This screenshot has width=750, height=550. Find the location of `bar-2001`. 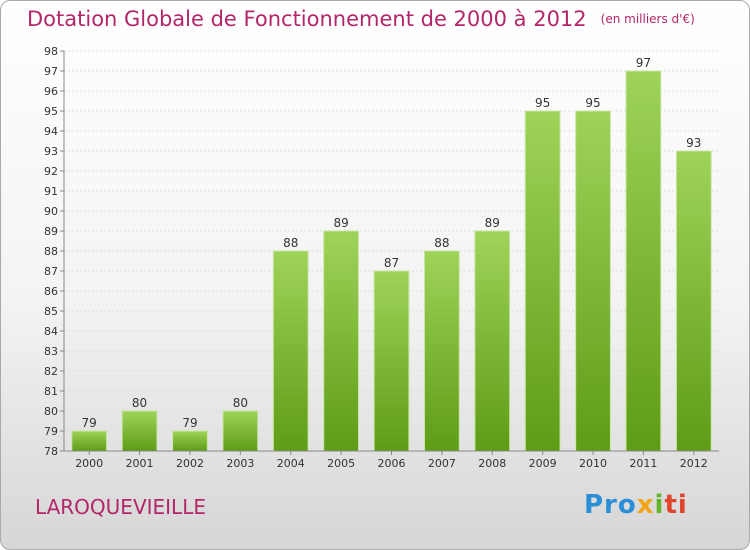

bar-2001 is located at coordinates (139, 431).